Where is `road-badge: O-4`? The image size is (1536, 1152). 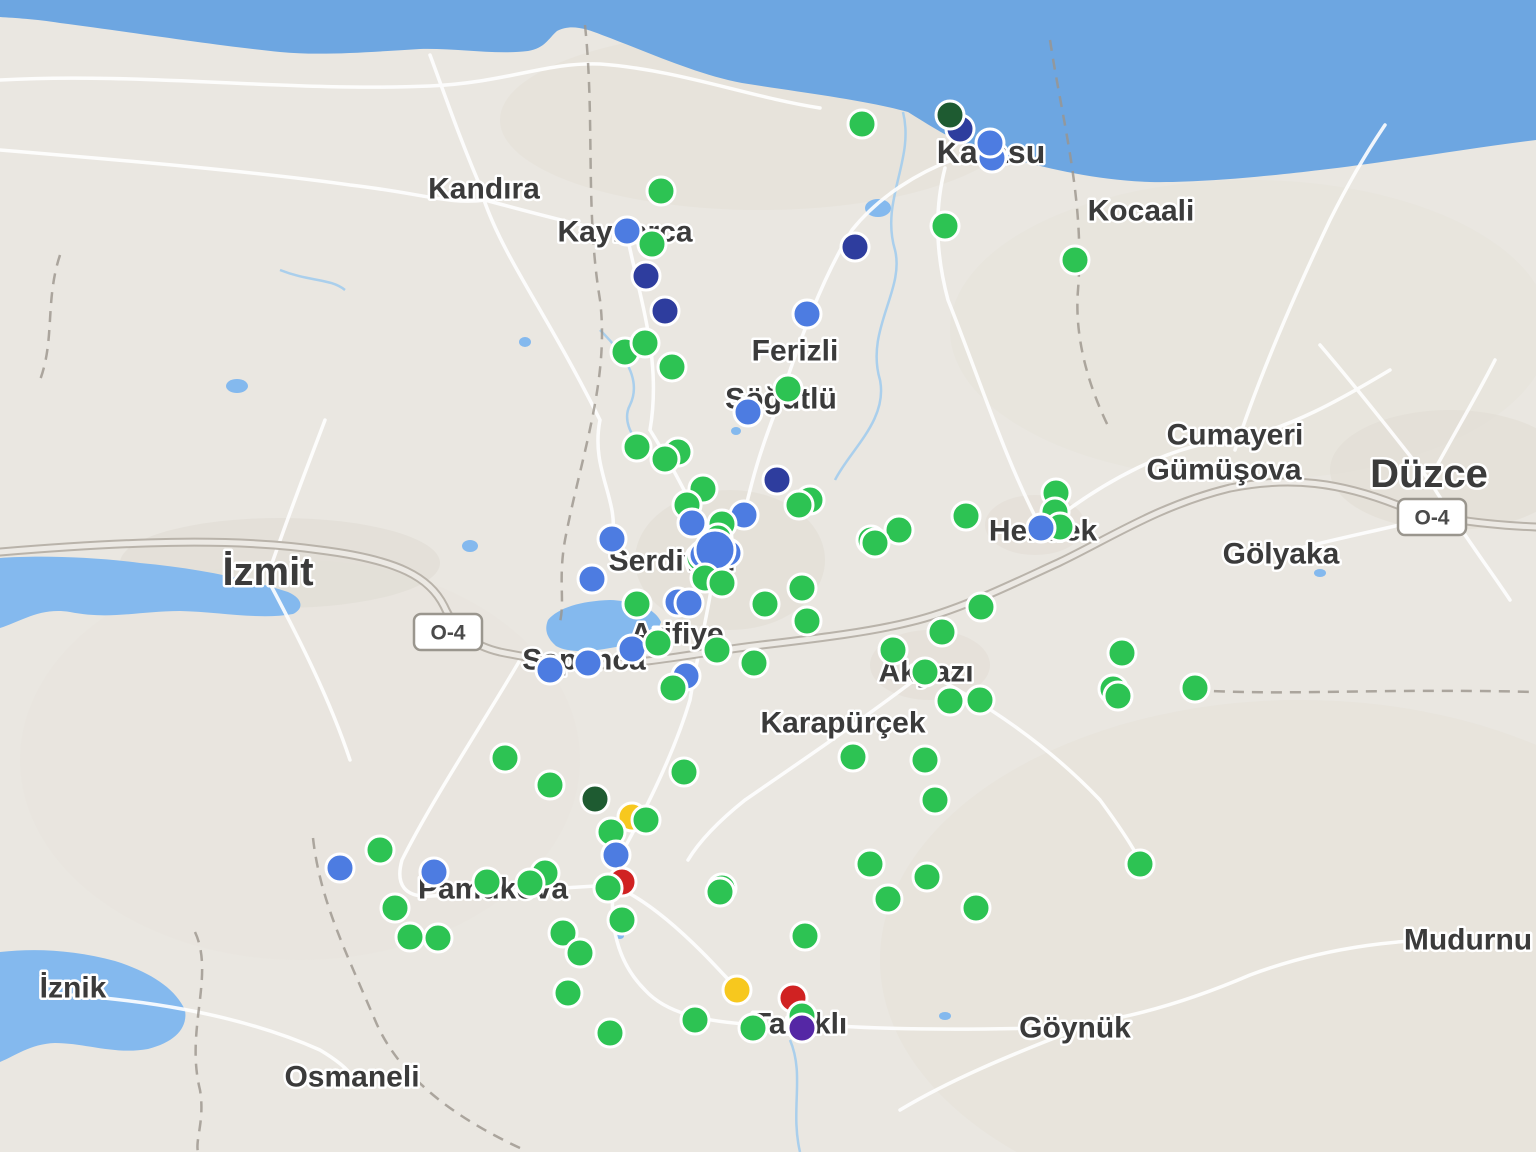
road-badge: O-4 is located at coordinates (1432, 517).